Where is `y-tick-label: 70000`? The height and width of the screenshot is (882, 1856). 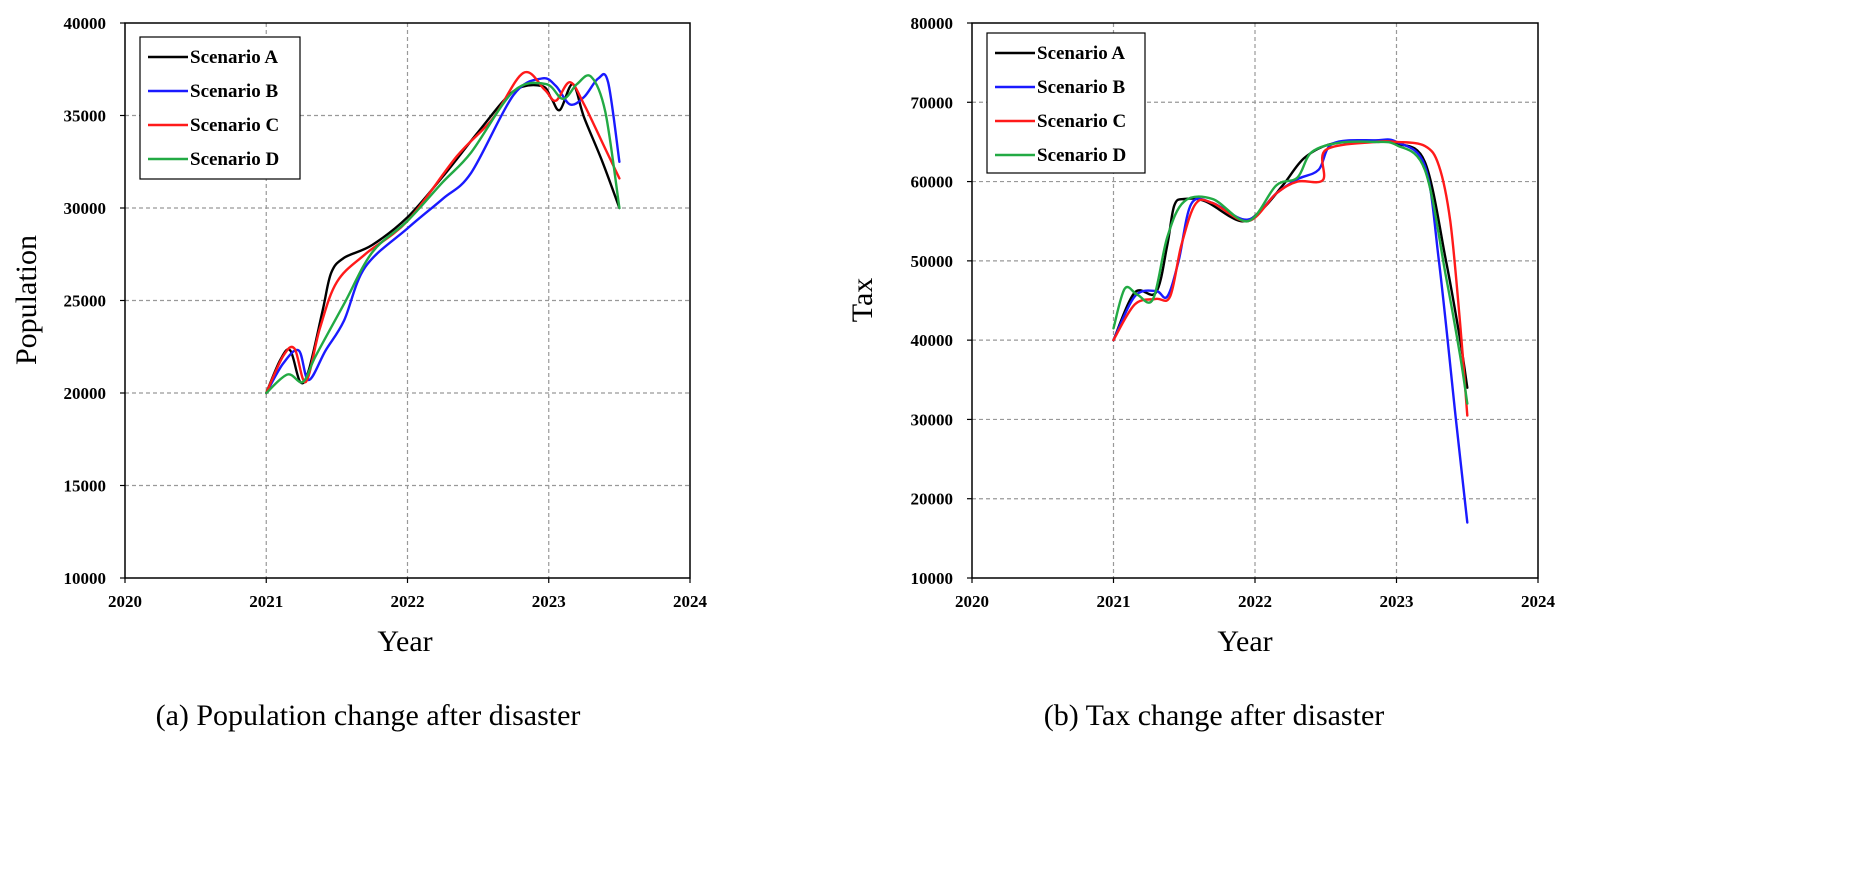 y-tick-label: 70000 is located at coordinates (932, 102).